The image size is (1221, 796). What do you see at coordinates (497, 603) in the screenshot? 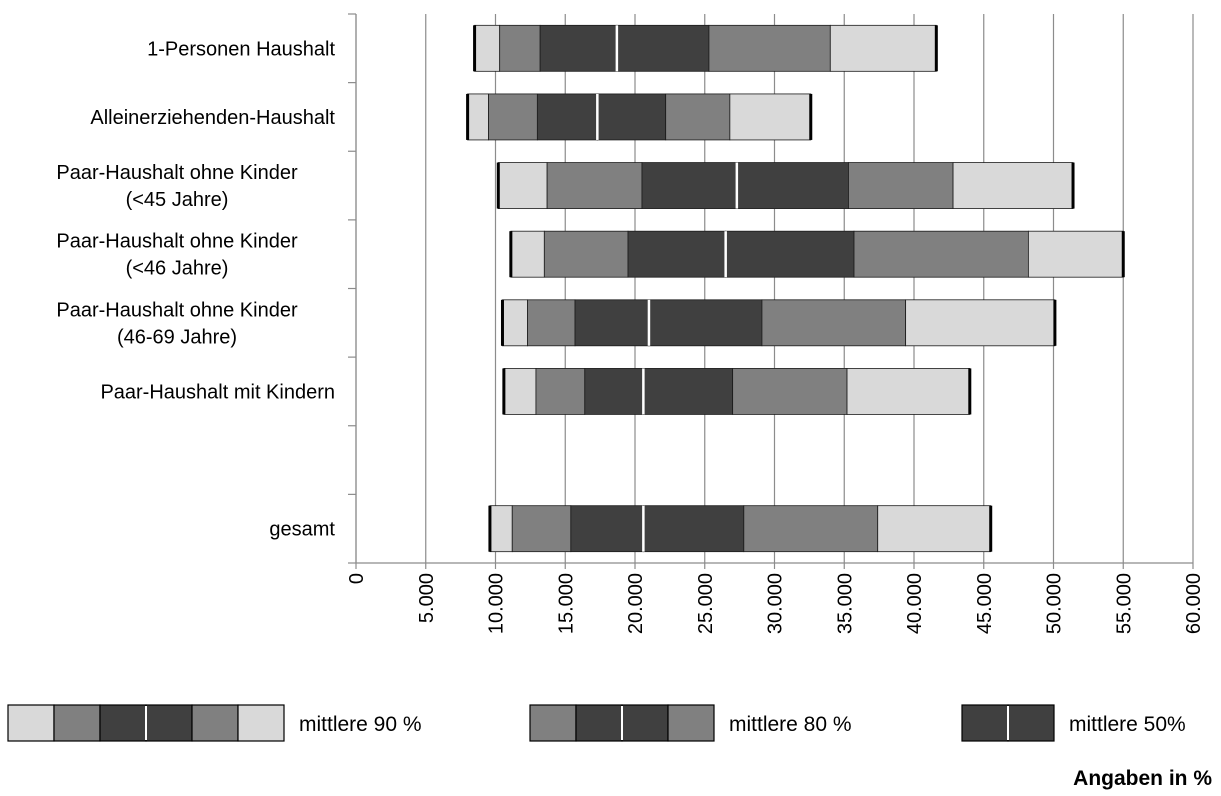
I see `x-tick-label: 10.000` at bounding box center [497, 603].